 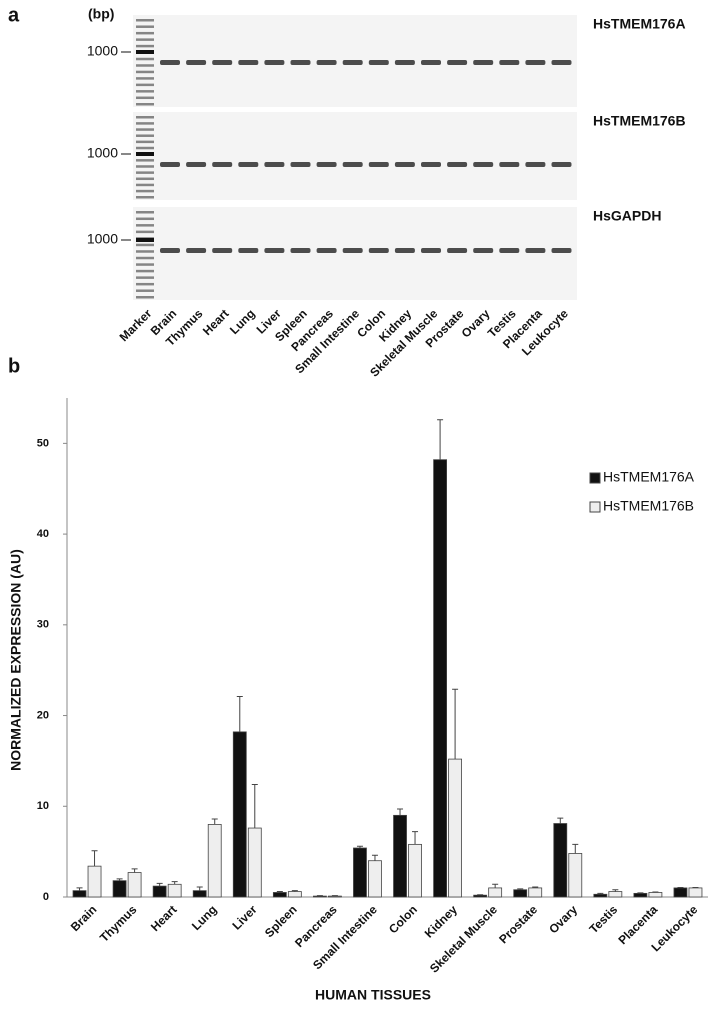 I want to click on x-tick-label: Heart, so click(x=164, y=918).